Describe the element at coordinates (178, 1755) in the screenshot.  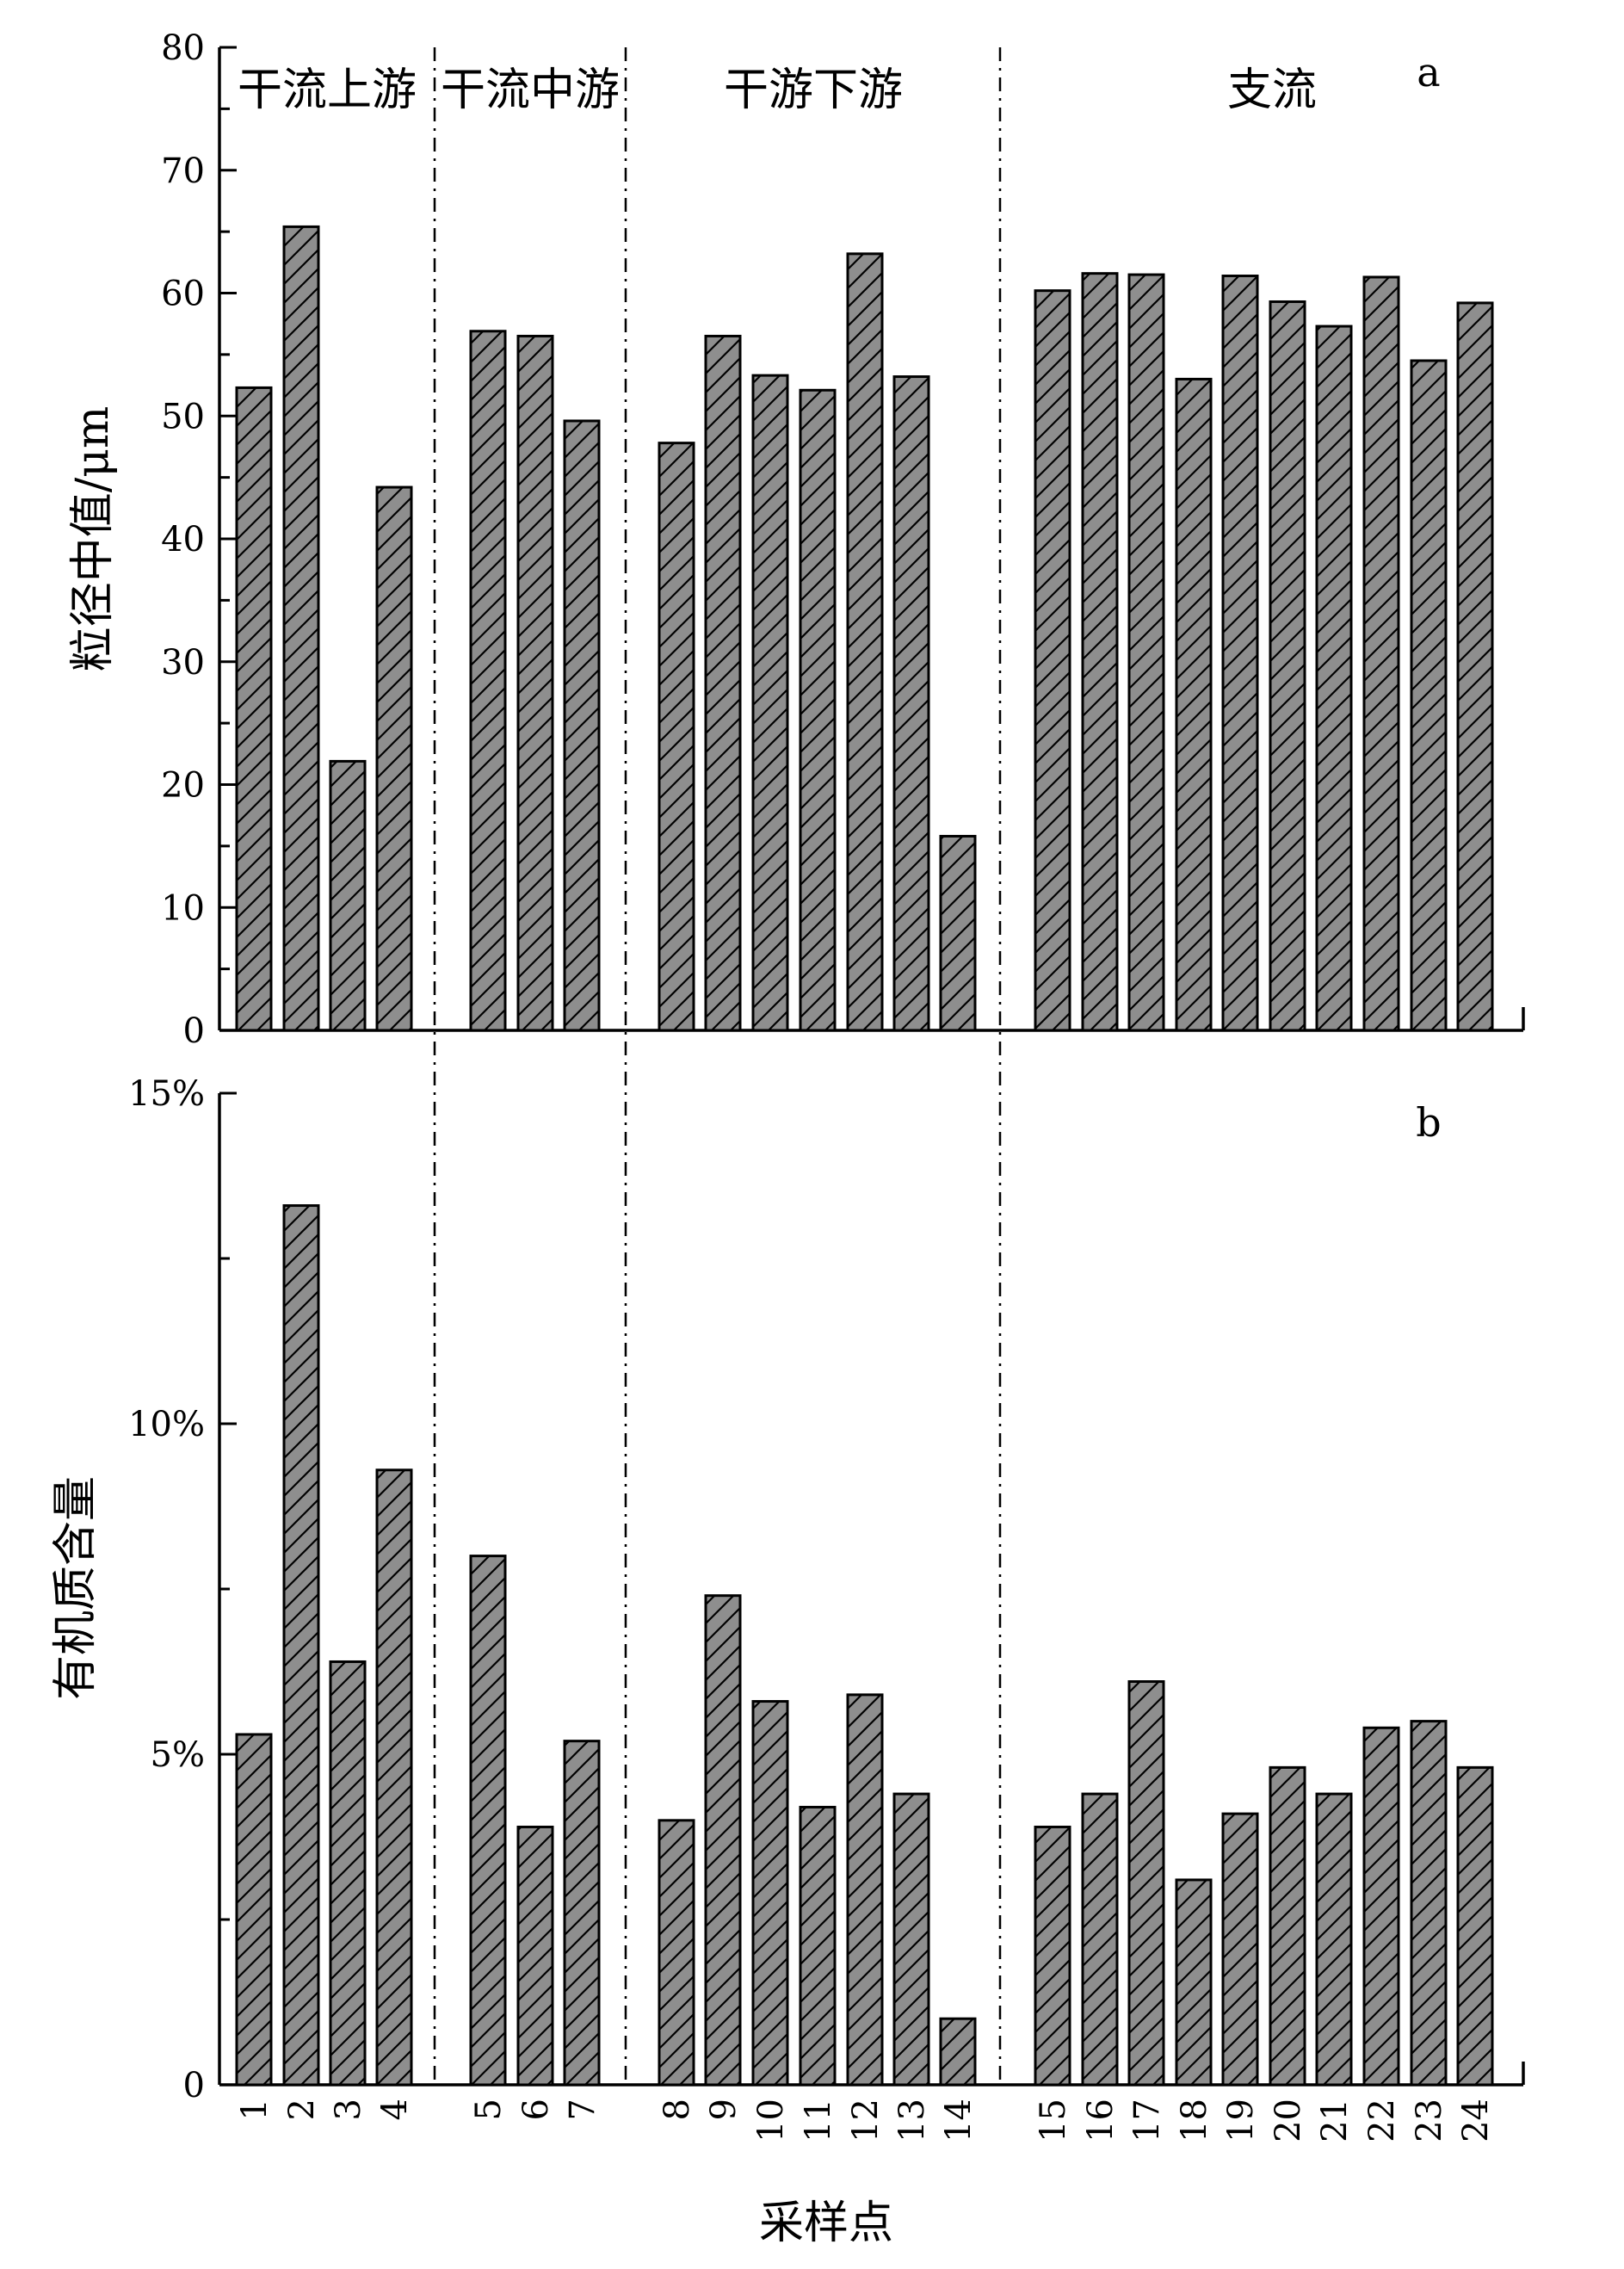
I see `panel-b-y-tick-label: 5%` at that location.